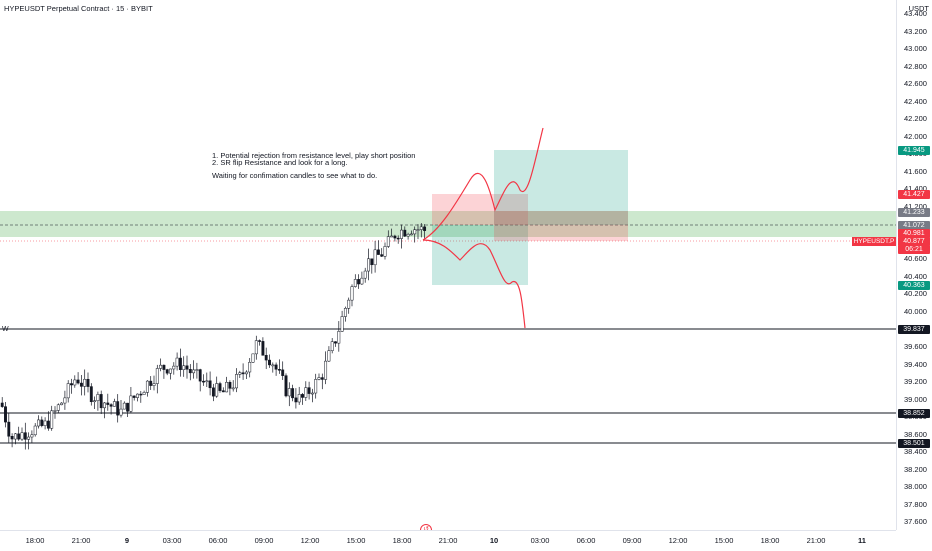 This screenshot has width=932, height=551. Describe the element at coordinates (35, 540) in the screenshot. I see `time-tick: 18:00` at that location.